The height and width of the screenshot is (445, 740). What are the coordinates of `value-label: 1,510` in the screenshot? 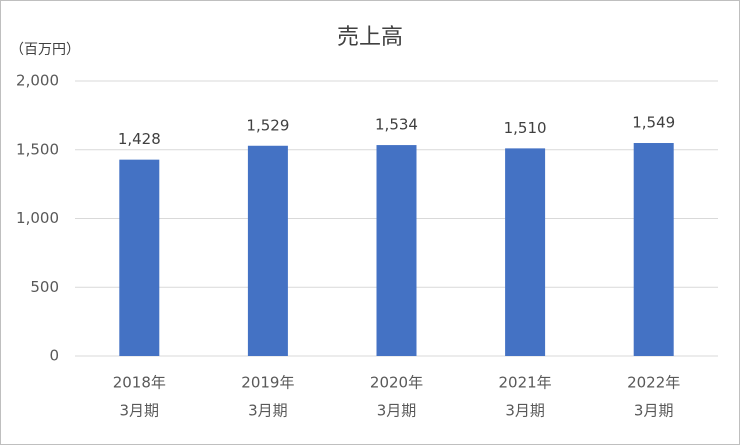 It's located at (525, 128).